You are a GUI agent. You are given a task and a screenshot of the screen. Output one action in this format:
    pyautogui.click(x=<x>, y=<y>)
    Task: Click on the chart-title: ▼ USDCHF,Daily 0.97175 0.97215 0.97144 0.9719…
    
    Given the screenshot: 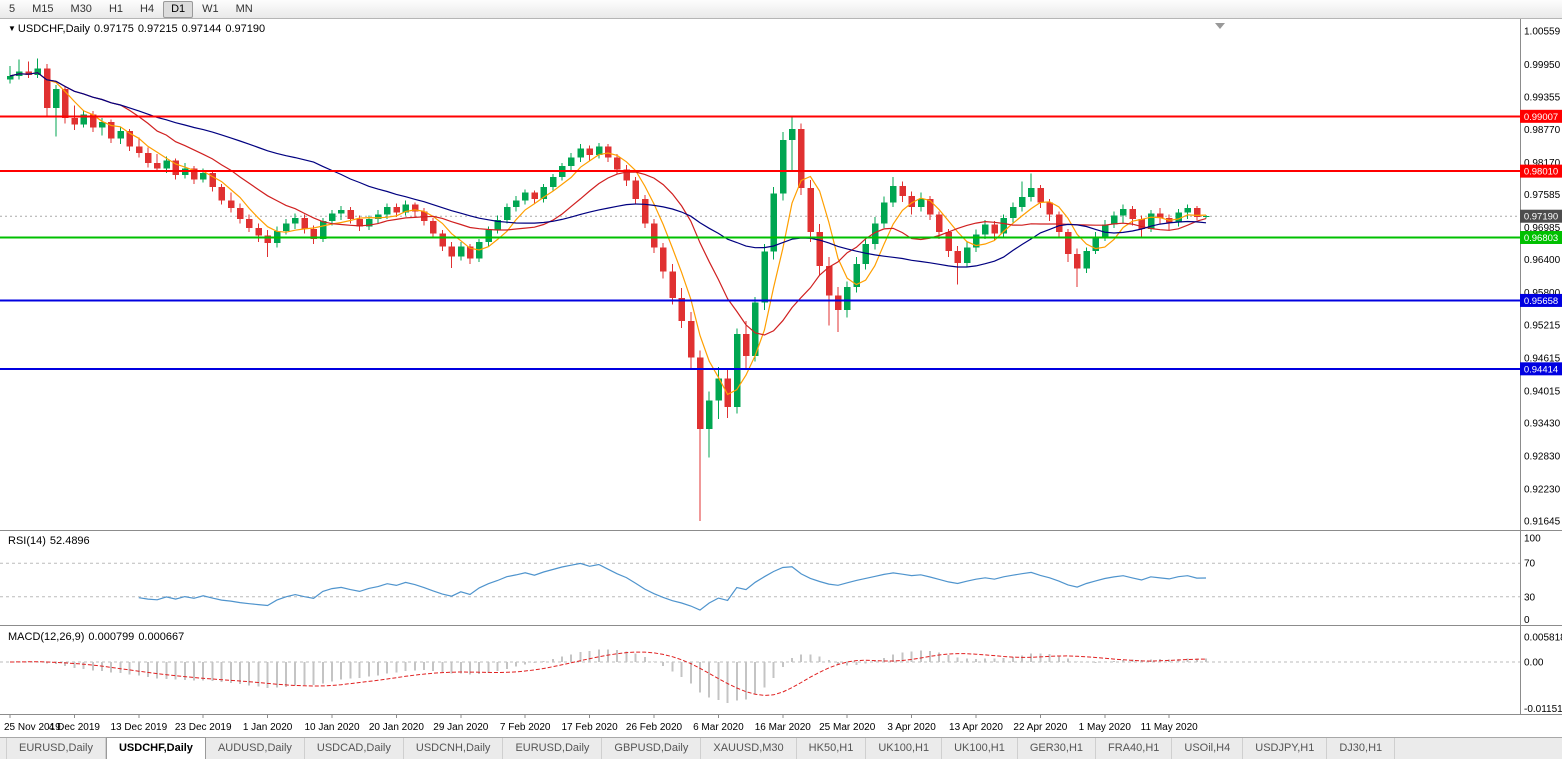 What is the action you would take?
    pyautogui.click(x=138, y=29)
    